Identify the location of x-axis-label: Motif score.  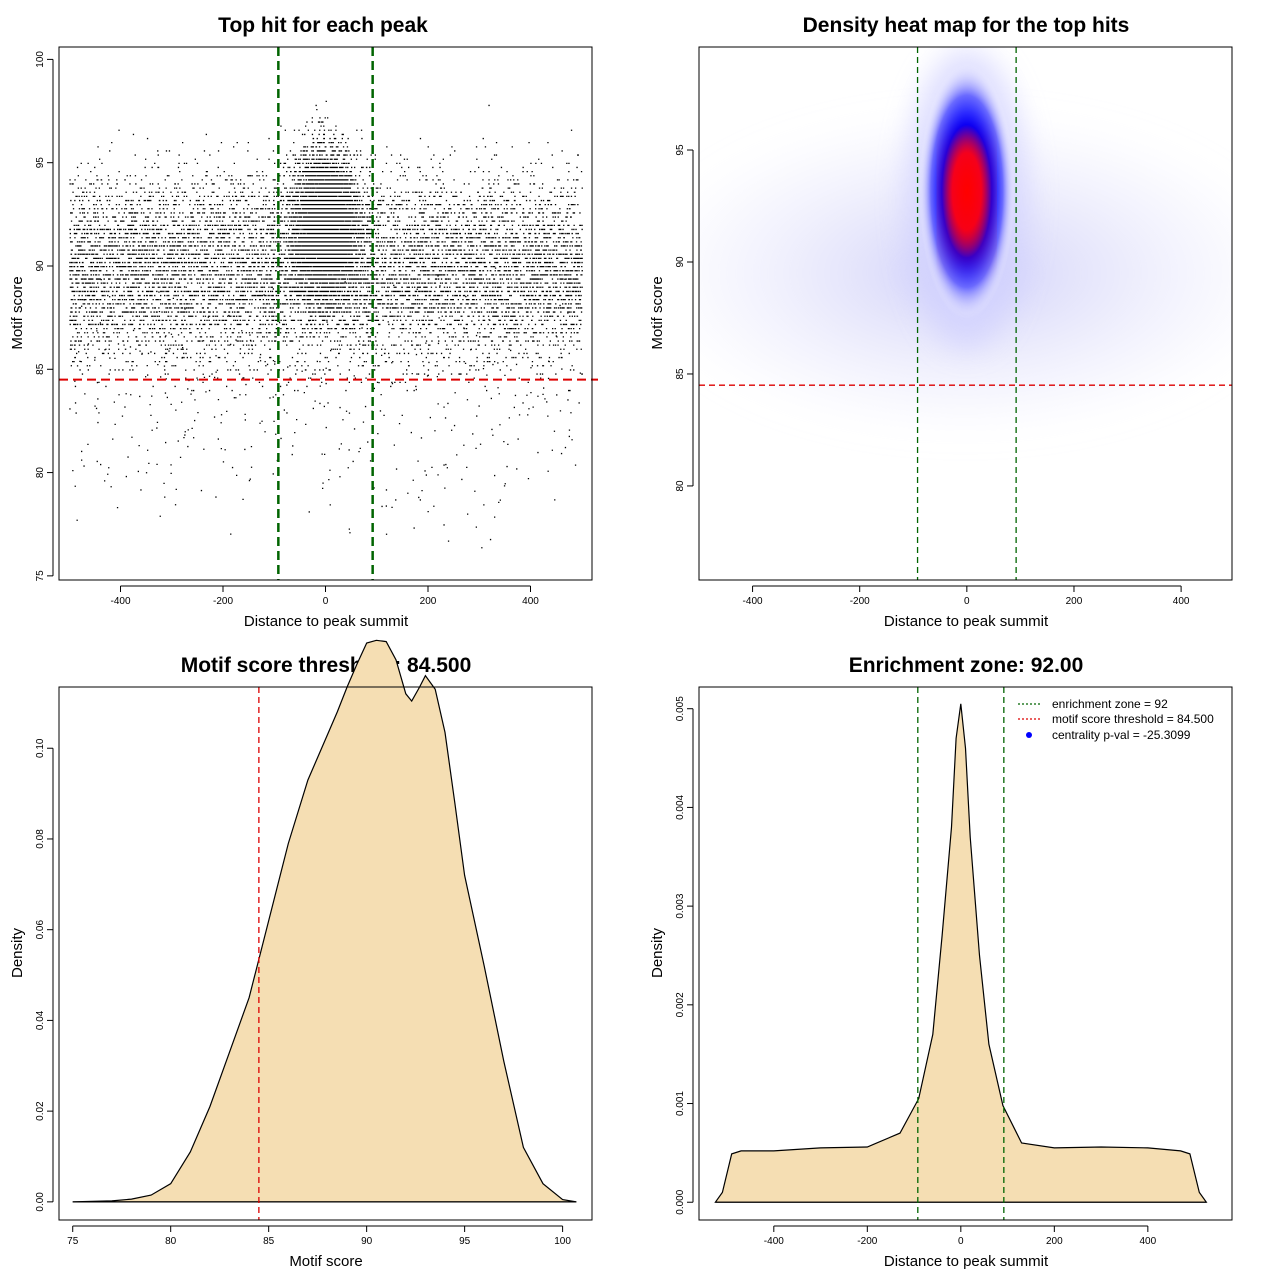
(325, 1261).